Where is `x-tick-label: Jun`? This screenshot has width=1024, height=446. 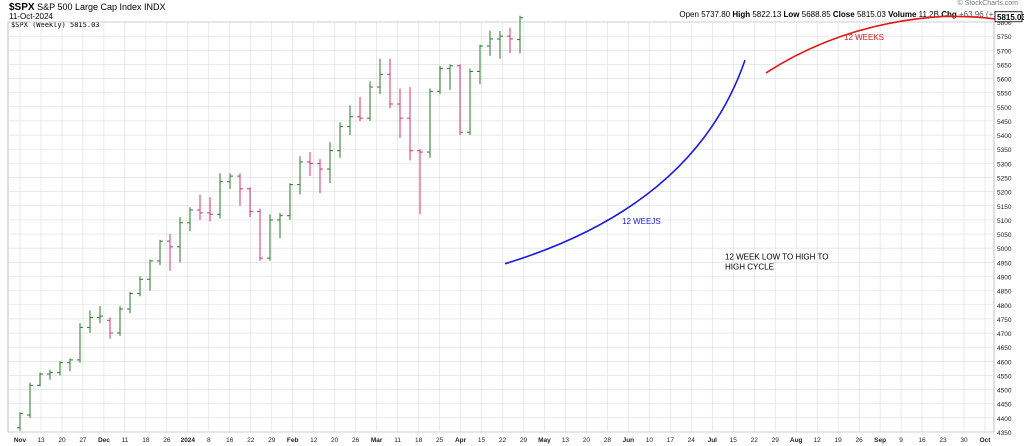
x-tick-label: Jun is located at coordinates (629, 440).